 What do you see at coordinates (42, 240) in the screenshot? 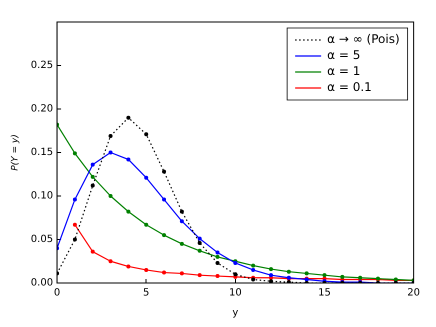
I see `y-tick-label: 0.05` at bounding box center [42, 240].